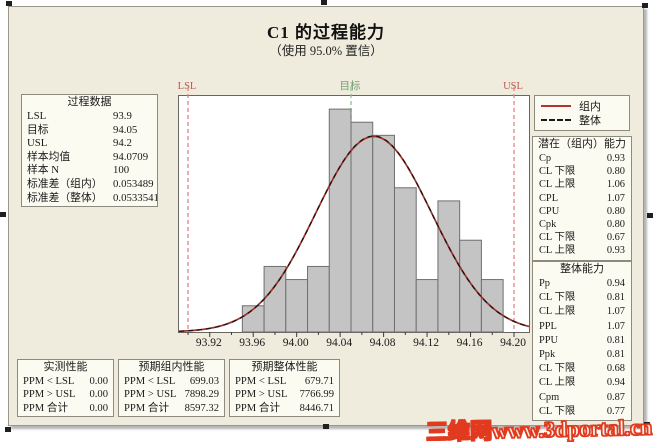 The height and width of the screenshot is (445, 653). What do you see at coordinates (548, 326) in the screenshot?
I see `stat-label: PPL` at bounding box center [548, 326].